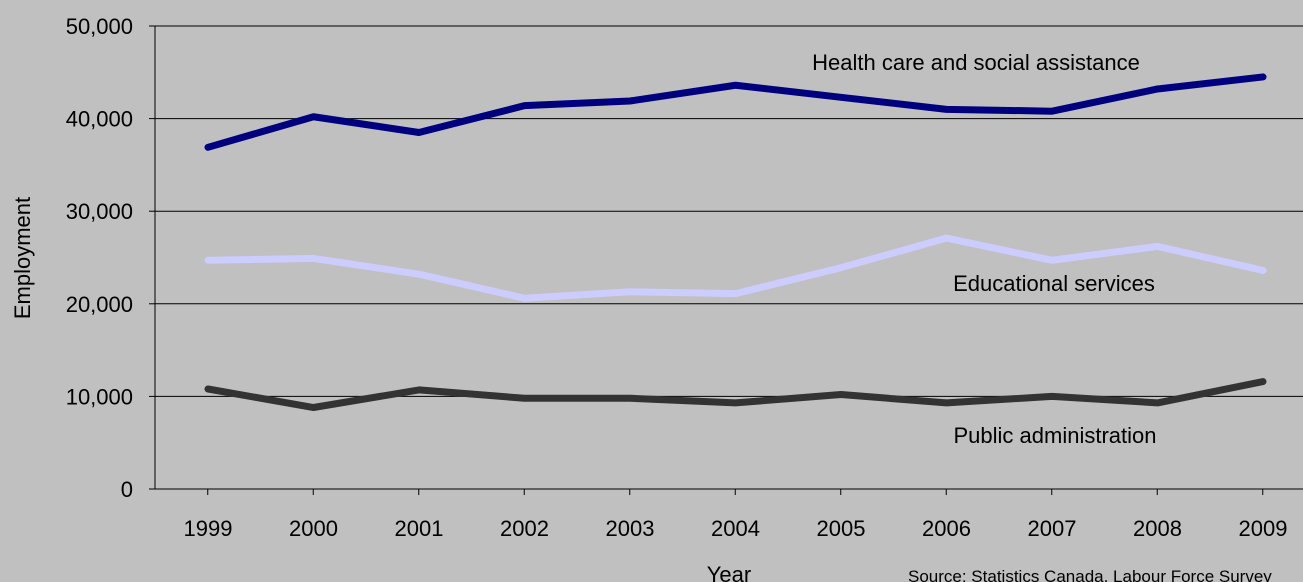 The image size is (1303, 582). What do you see at coordinates (99, 211) in the screenshot?
I see `y-tick-label: 30,000` at bounding box center [99, 211].